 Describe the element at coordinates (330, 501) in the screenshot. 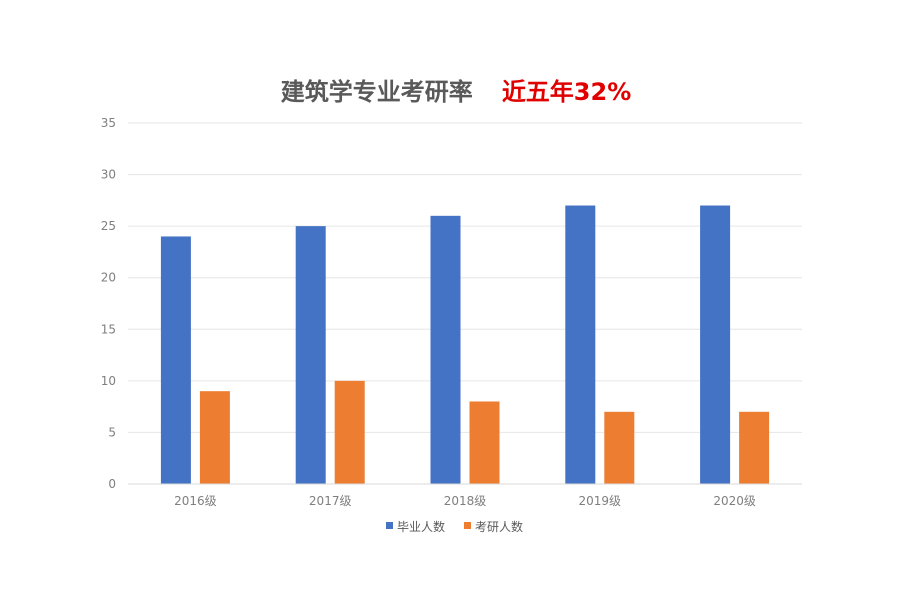

I see `x-tick-label: 2017级` at that location.